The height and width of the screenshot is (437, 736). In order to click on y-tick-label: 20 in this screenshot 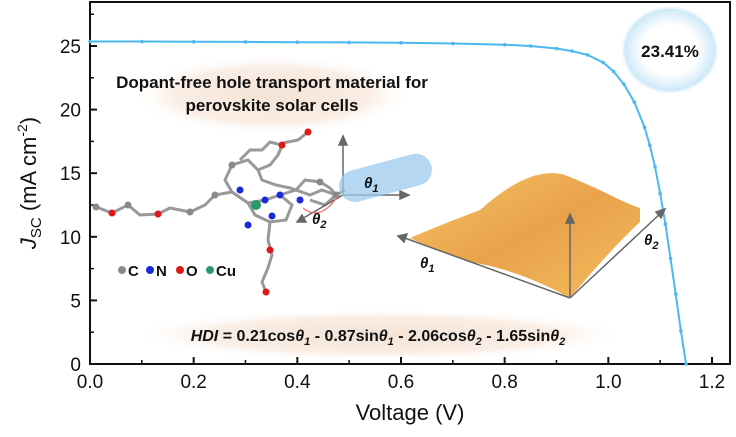, I will do `click(70, 111)`.